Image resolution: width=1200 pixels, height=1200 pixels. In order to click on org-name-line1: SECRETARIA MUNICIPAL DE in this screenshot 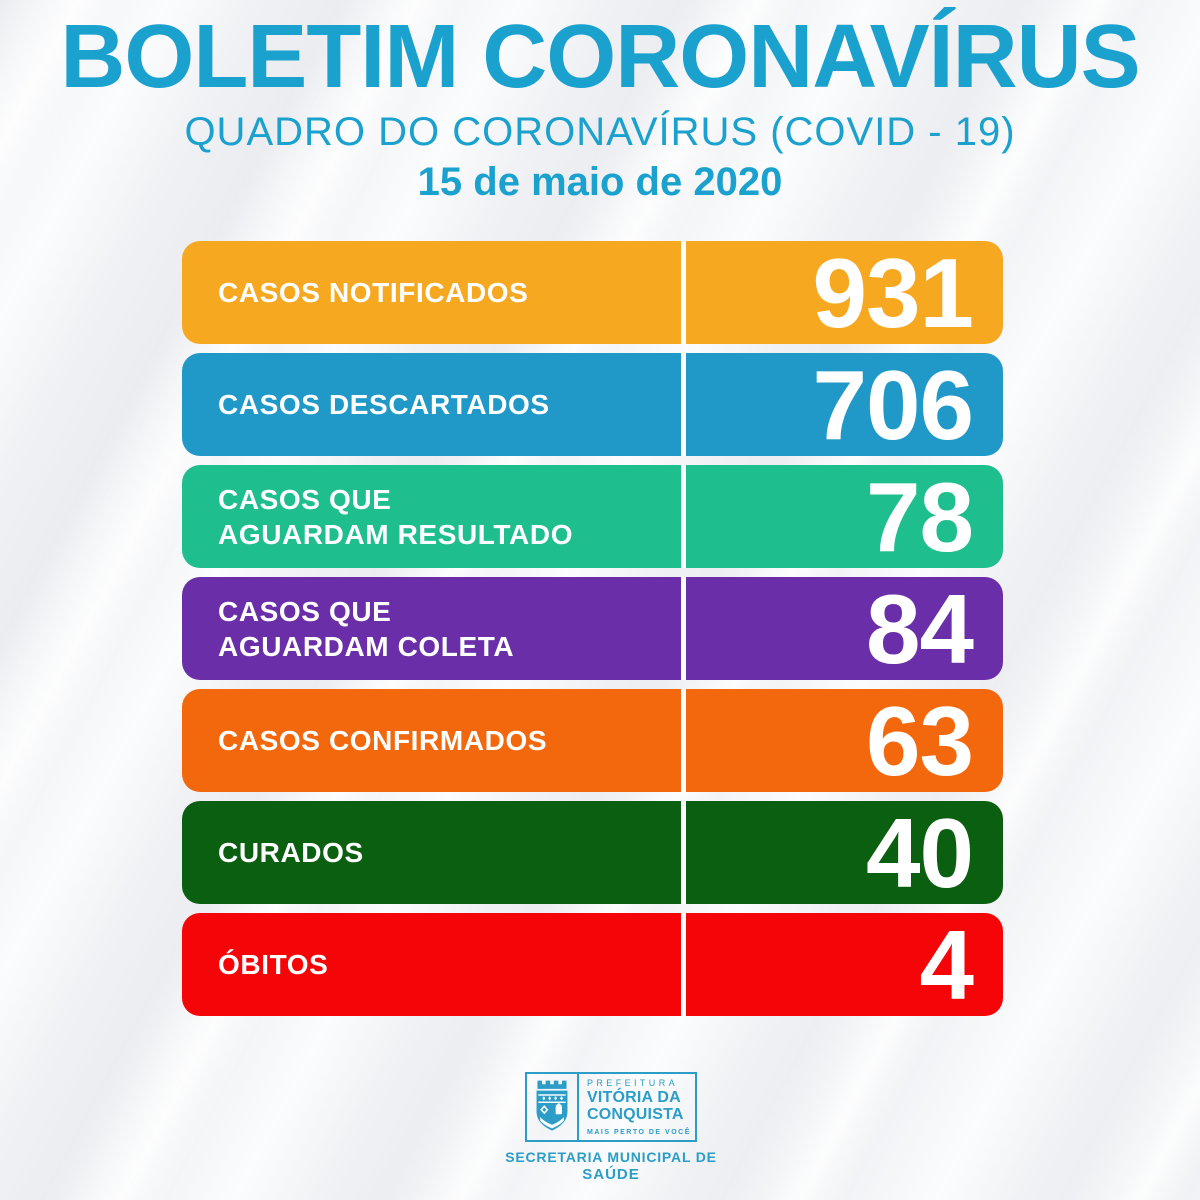, I will do `click(611, 1157)`.